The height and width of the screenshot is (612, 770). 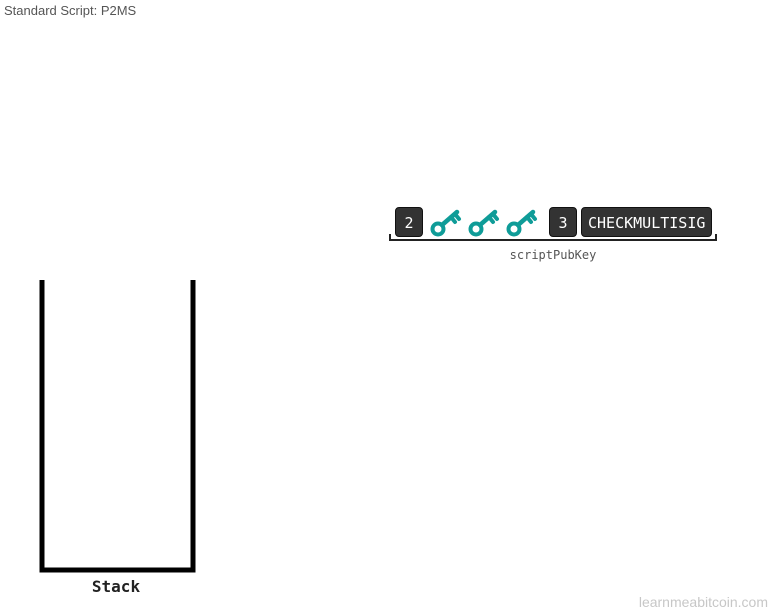 I want to click on stack-label: Stack, so click(x=116, y=586).